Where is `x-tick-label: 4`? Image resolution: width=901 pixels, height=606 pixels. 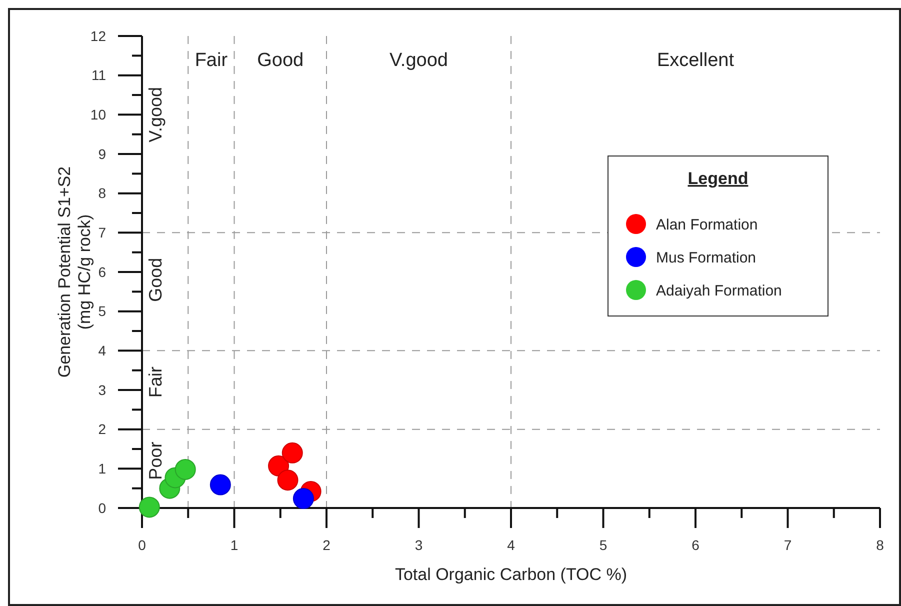 x-tick-label: 4 is located at coordinates (511, 545).